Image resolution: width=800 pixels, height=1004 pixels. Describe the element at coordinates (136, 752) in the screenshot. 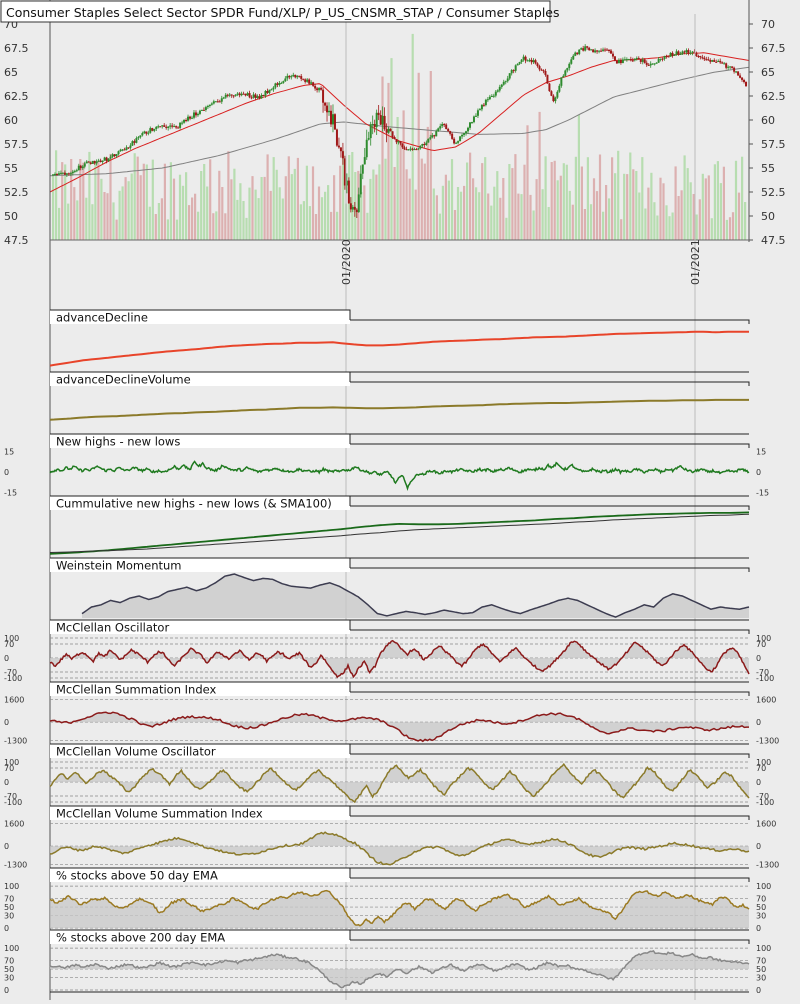

I see `panel-title: McClellan Volume Oscillator` at that location.